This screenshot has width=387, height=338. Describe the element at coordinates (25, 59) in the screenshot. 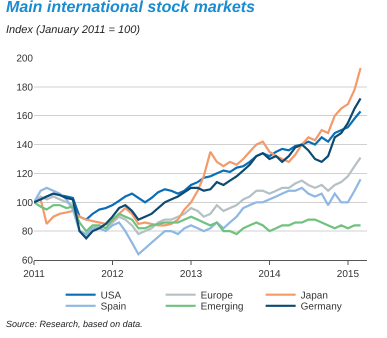

I see `y-tick-label: 200` at that location.